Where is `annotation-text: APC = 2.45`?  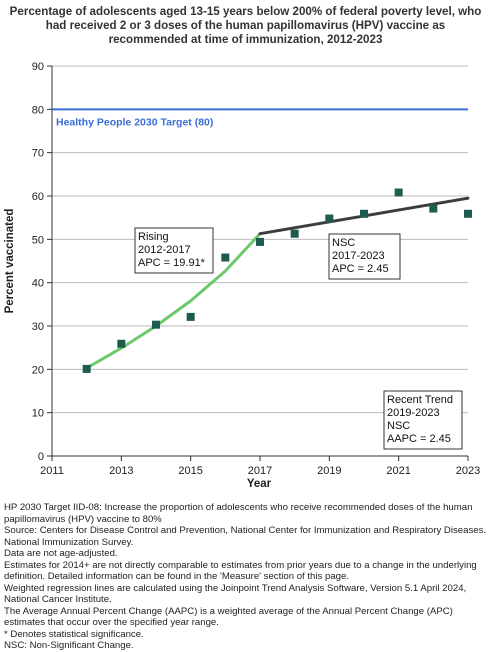
annotation-text: APC = 2.45 is located at coordinates (360, 269).